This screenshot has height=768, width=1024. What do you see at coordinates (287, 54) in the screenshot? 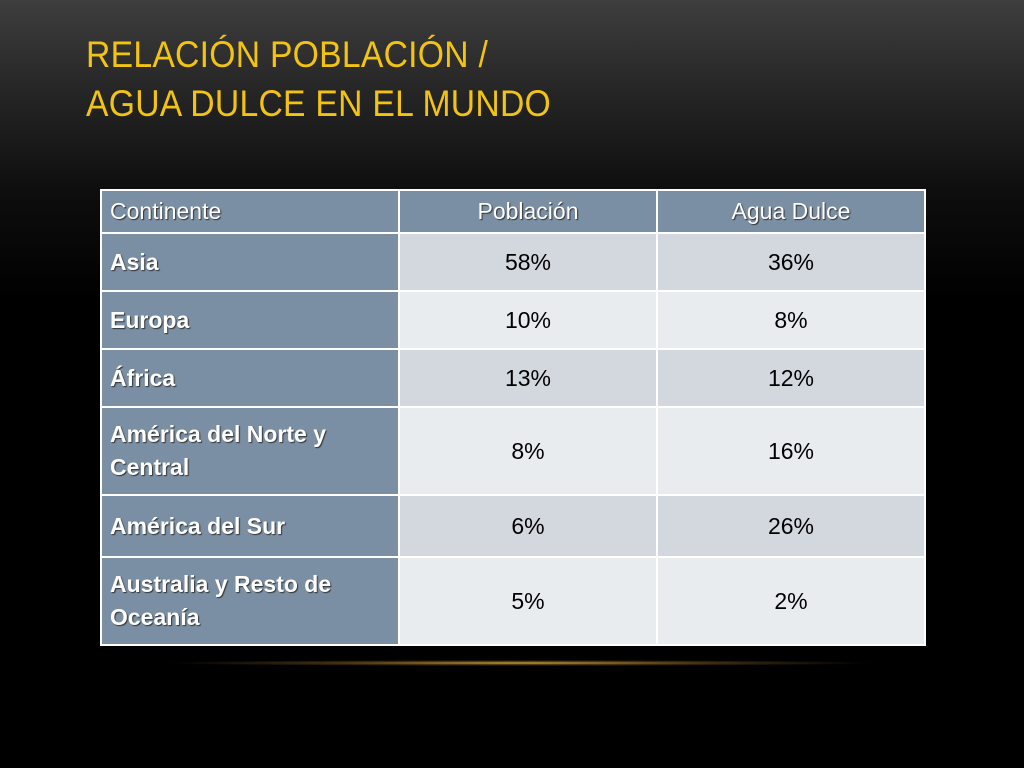
I see `title-line-1: RELACIÓN POBLACIÓN /` at bounding box center [287, 54].